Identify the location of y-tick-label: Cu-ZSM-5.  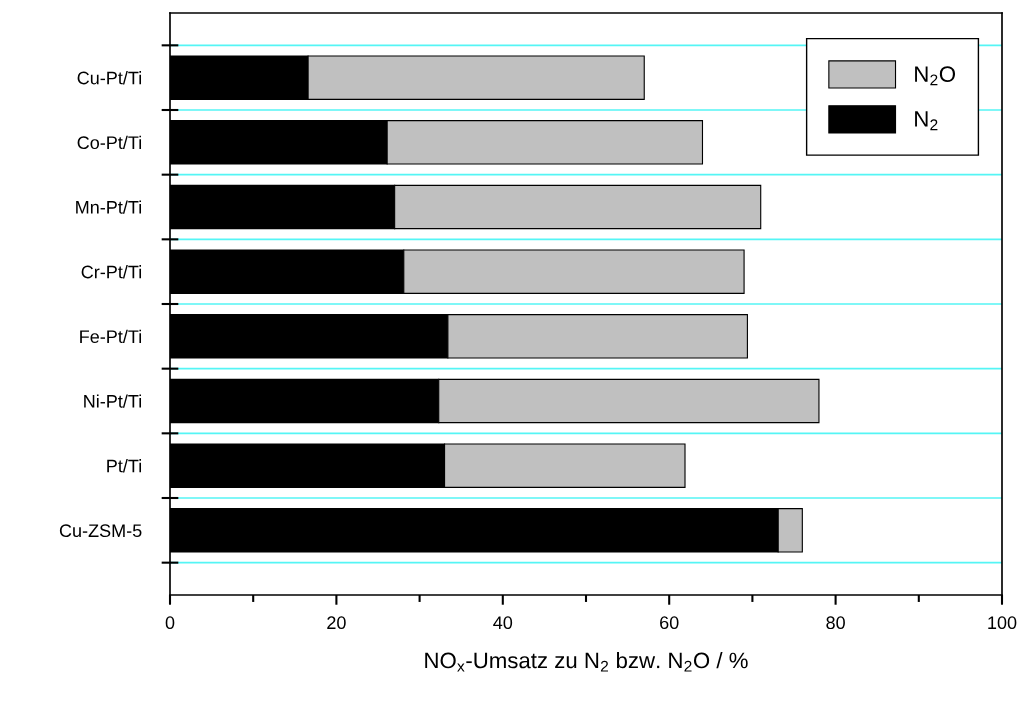
(100, 531).